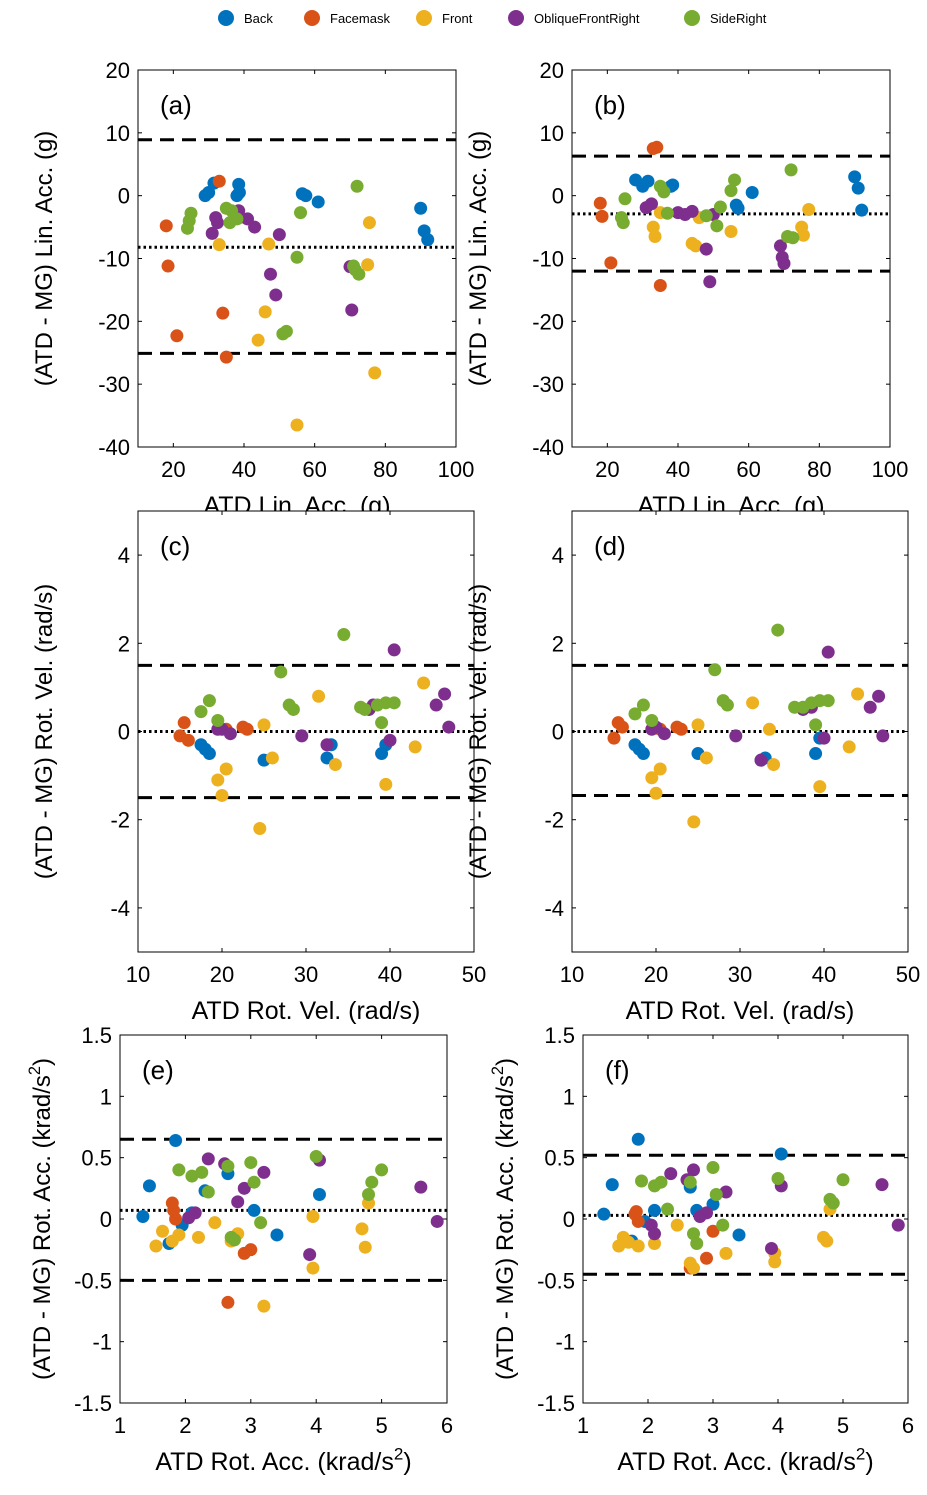  What do you see at coordinates (548, 259) in the screenshot?
I see `y-tick-label: -10` at bounding box center [548, 259].